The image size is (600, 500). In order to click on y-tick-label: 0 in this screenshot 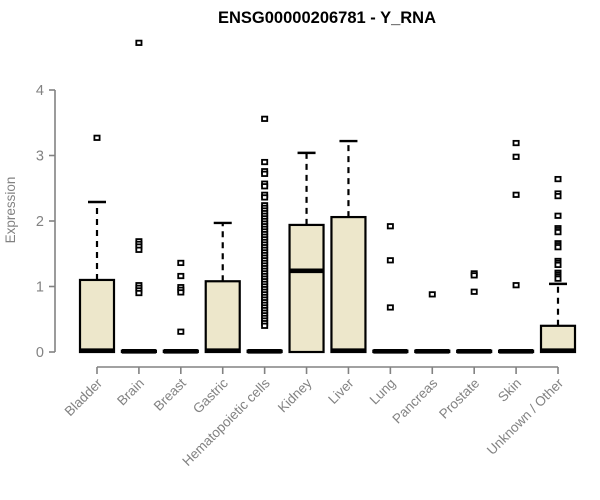, I will do `click(40, 353)`.